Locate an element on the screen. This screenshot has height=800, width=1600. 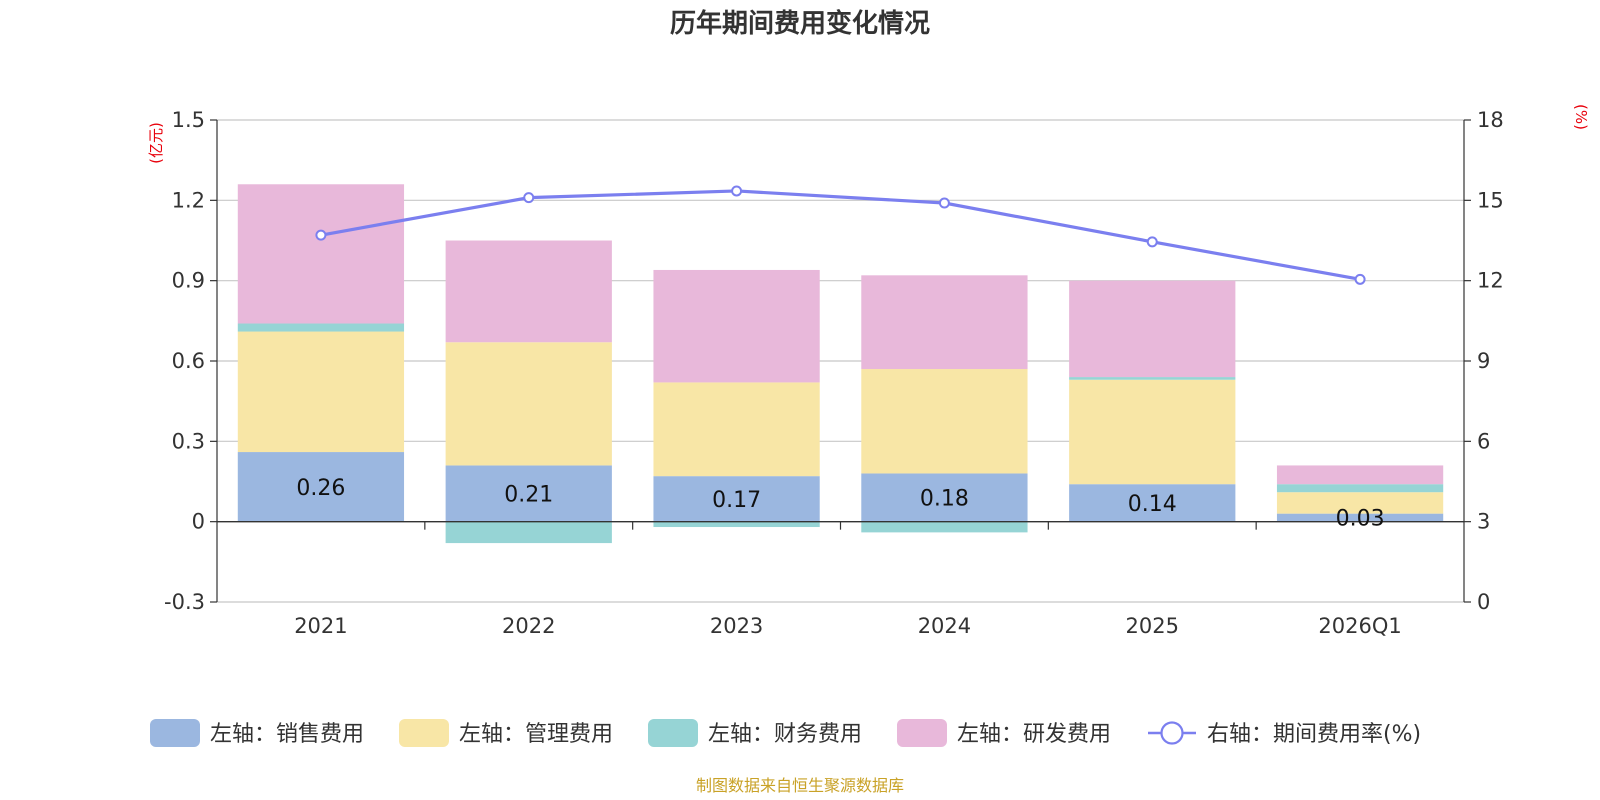
legend: 左轴：销售费用 左轴：管理费用 左轴：财务费用 左轴：研发费用 右轴：期间费用率(%) is located at coordinates (785, 733).